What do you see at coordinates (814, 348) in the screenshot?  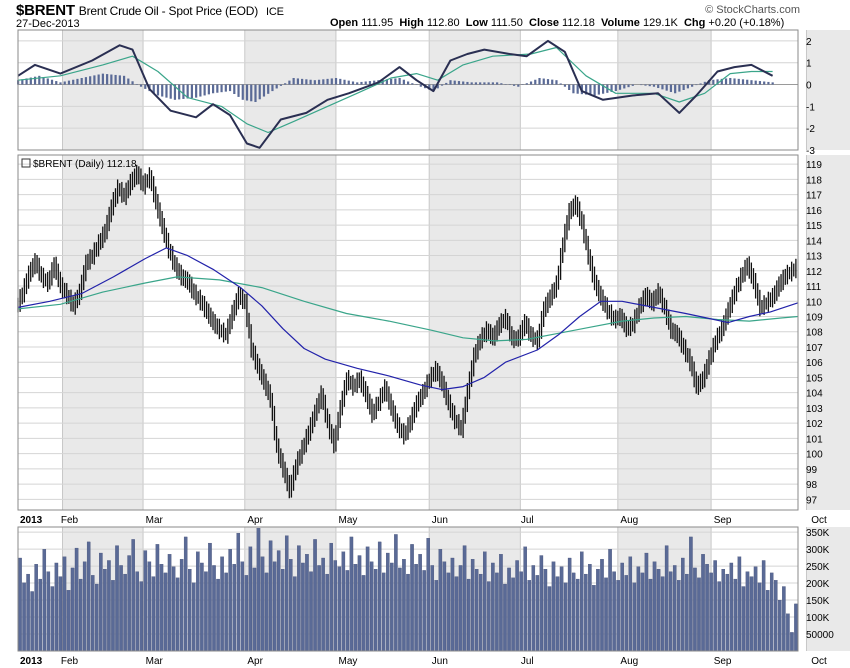 I see `price-tick-label: 107` at bounding box center [814, 348].